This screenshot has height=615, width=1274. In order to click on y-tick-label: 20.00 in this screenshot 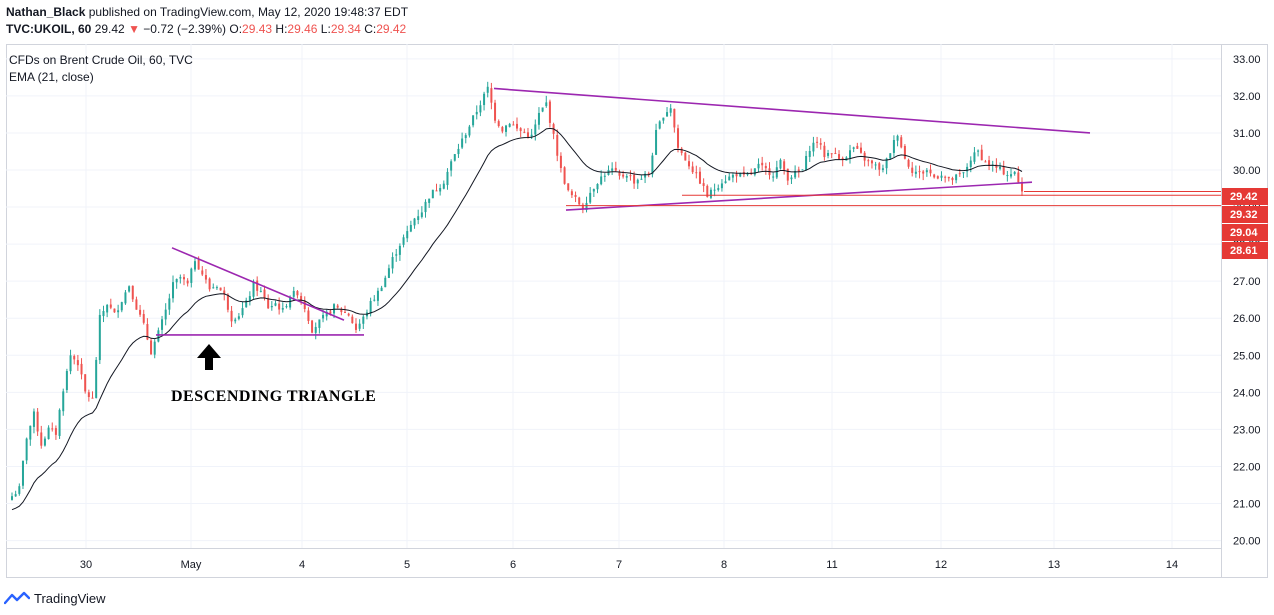, I will do `click(1247, 542)`.